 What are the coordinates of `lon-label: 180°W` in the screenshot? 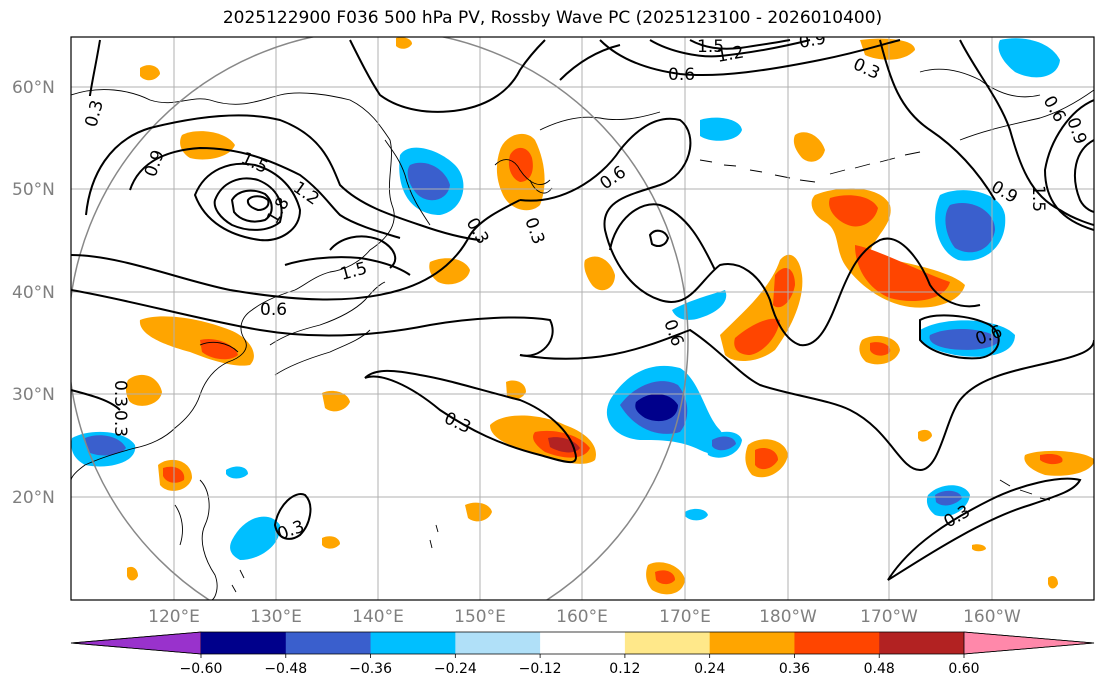 It's located at (788, 617).